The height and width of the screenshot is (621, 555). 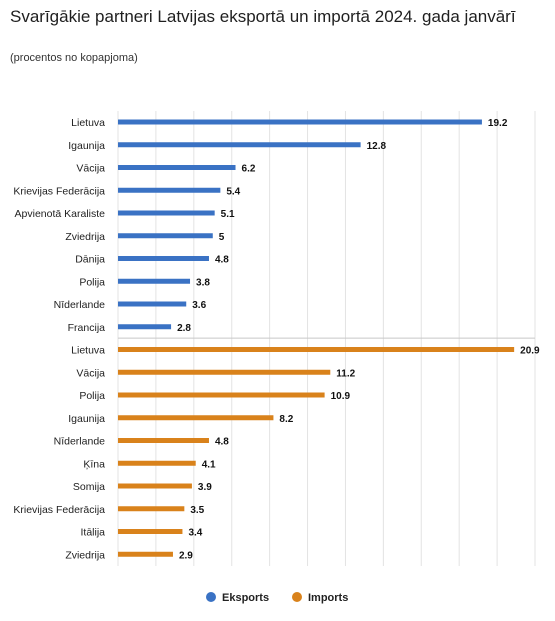 What do you see at coordinates (249, 169) in the screenshot?
I see `data-label: 6.2` at bounding box center [249, 169].